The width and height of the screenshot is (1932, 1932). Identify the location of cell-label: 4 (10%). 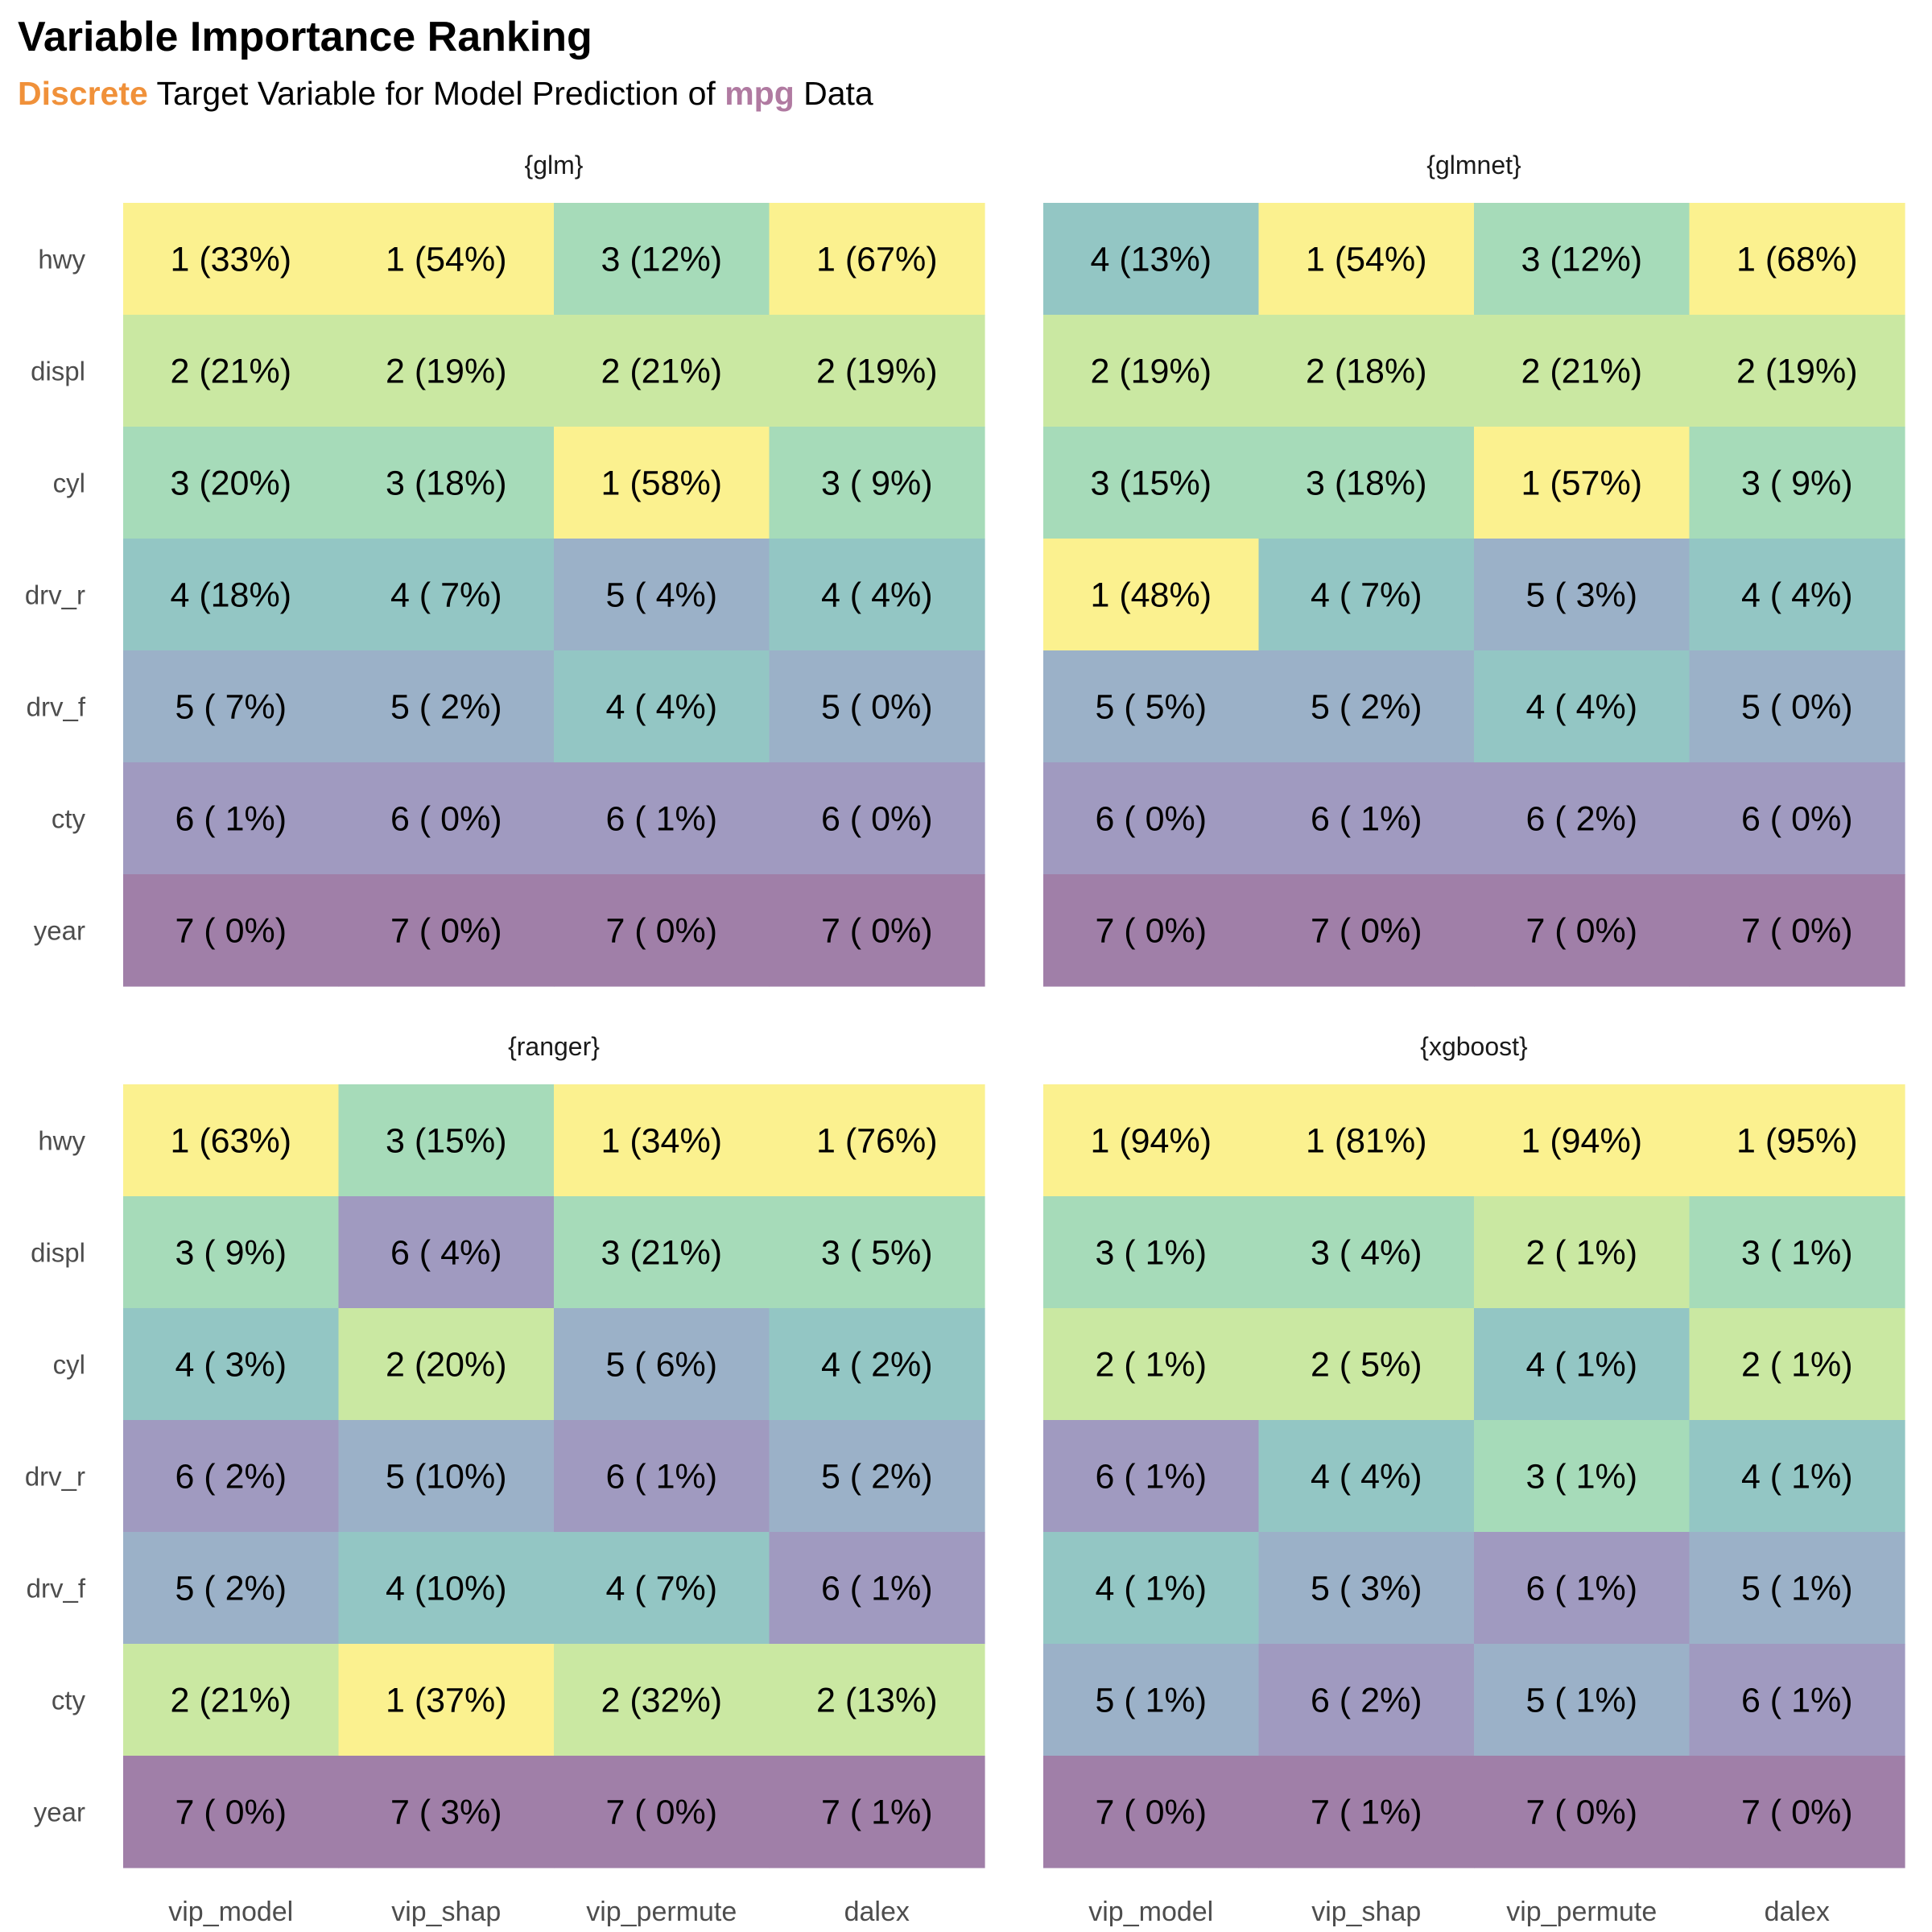
(446, 1589).